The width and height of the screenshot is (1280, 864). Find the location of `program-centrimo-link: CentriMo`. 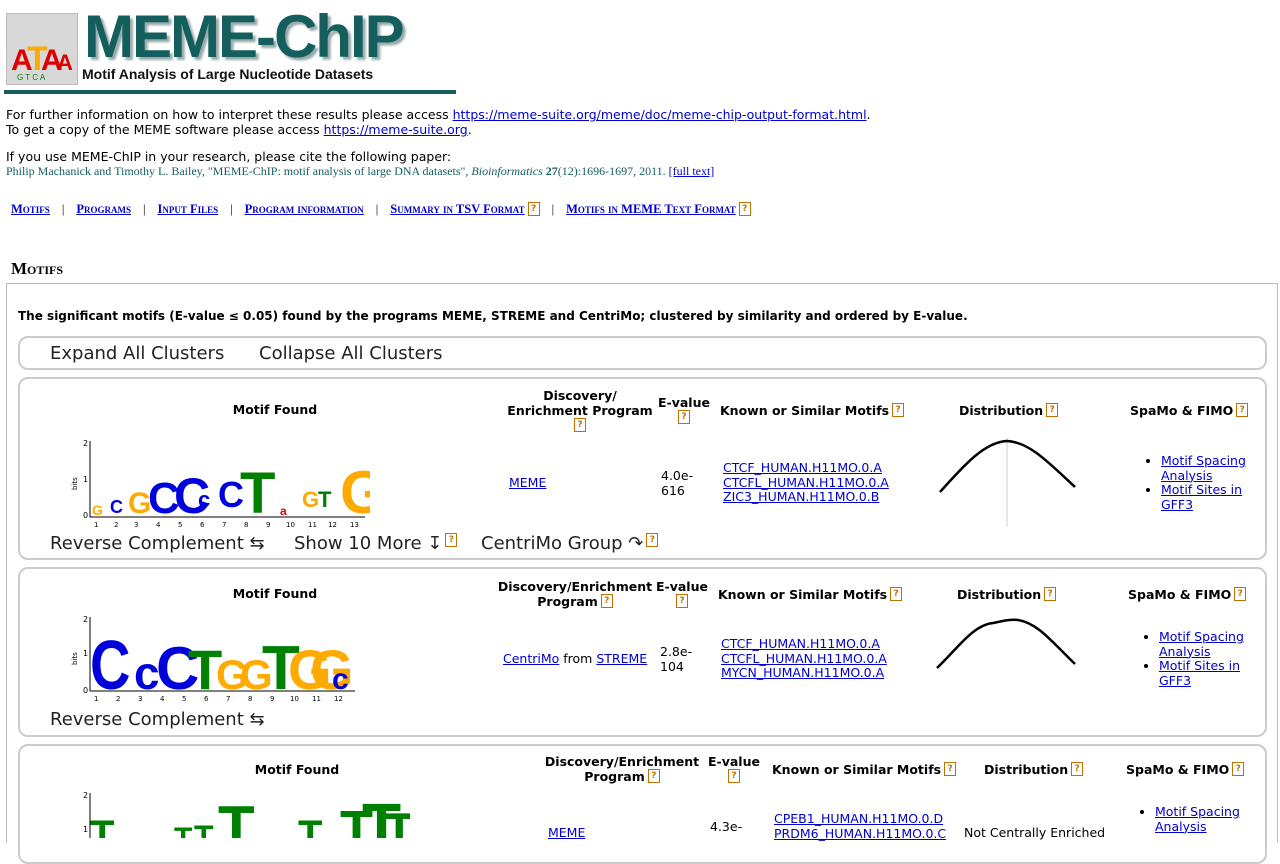

program-centrimo-link: CentriMo is located at coordinates (531, 658).